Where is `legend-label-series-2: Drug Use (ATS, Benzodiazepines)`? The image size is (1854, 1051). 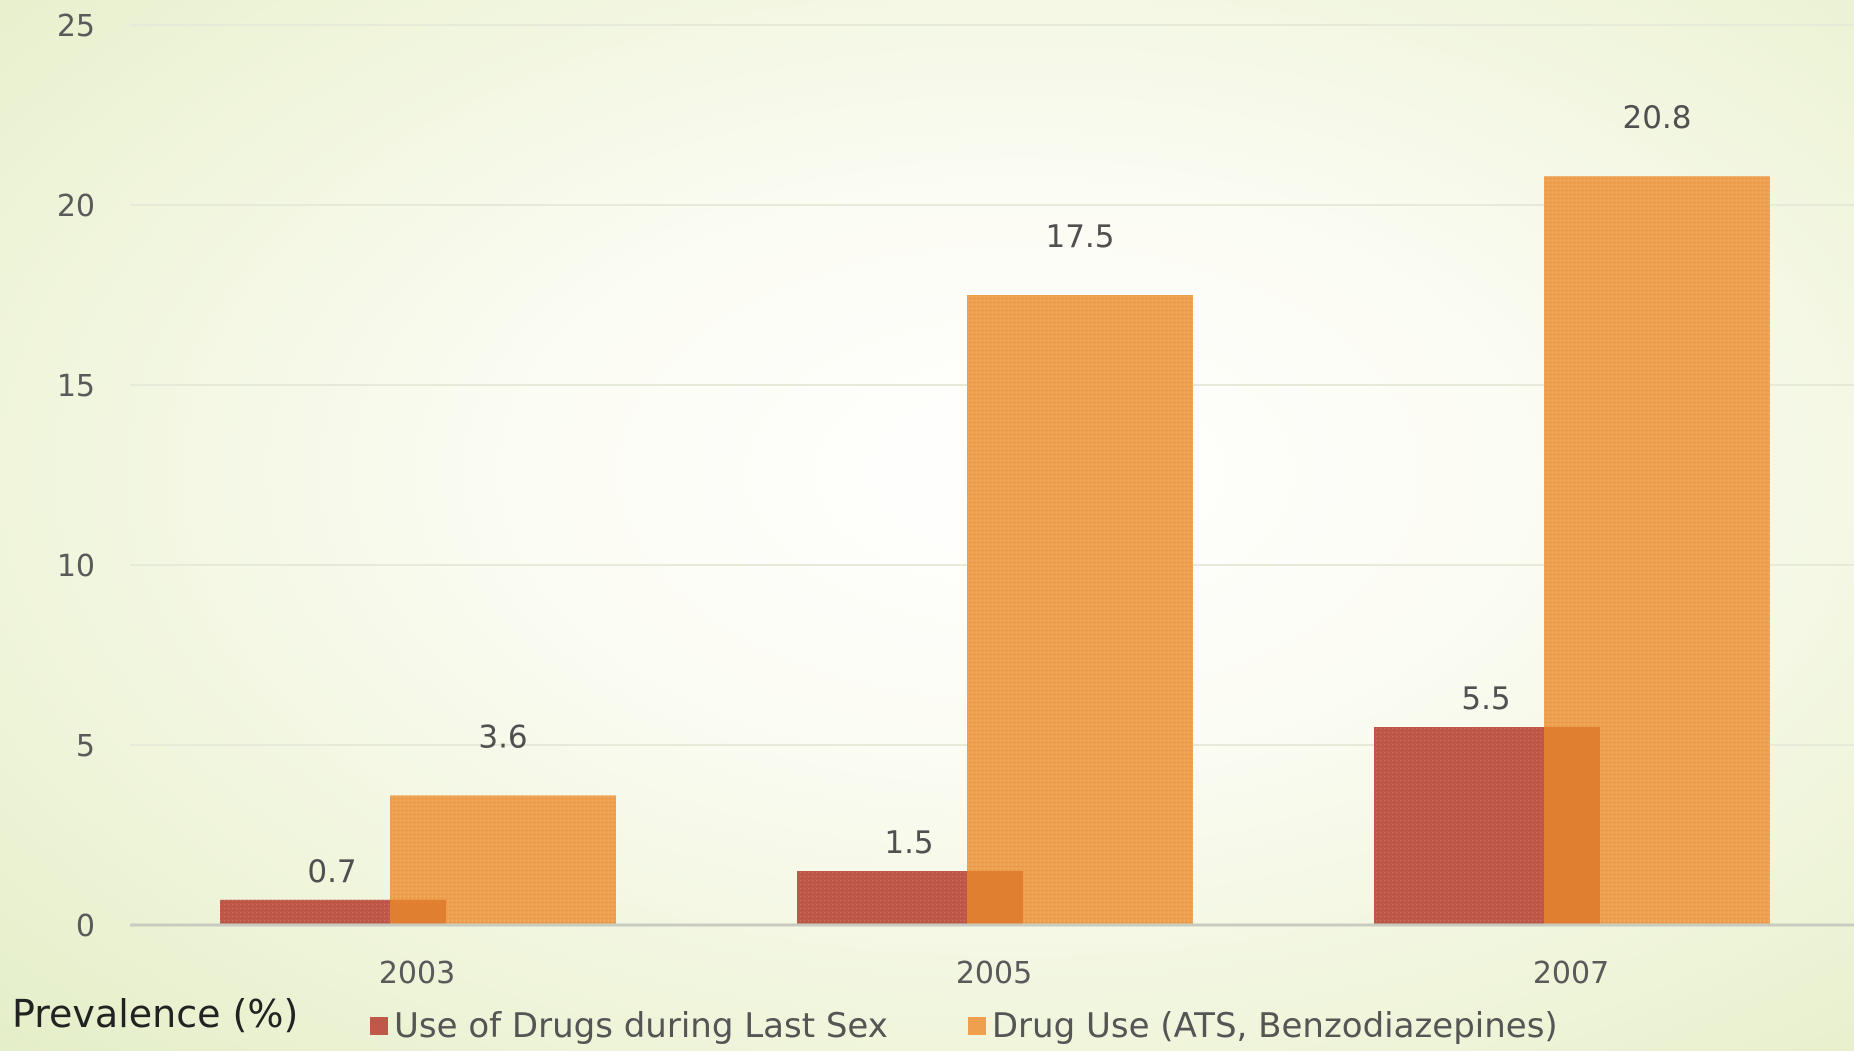 legend-label-series-2: Drug Use (ATS, Benzodiazepines) is located at coordinates (1274, 1026).